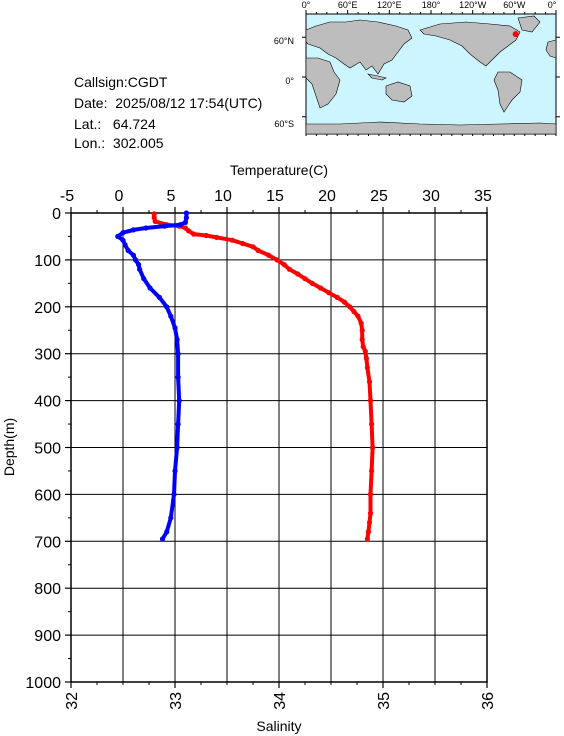 The height and width of the screenshot is (736, 564). I want to click on temperature-axis-title: Temperature(C), so click(279, 170).